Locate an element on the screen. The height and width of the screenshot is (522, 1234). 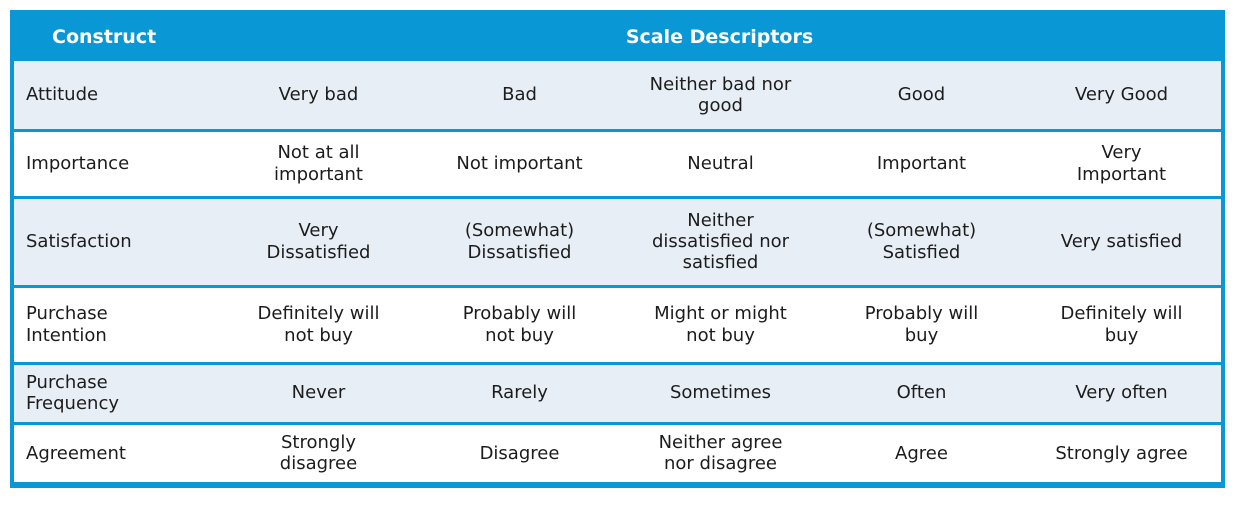
descriptor-cell: Very Important is located at coordinates (1121, 163).